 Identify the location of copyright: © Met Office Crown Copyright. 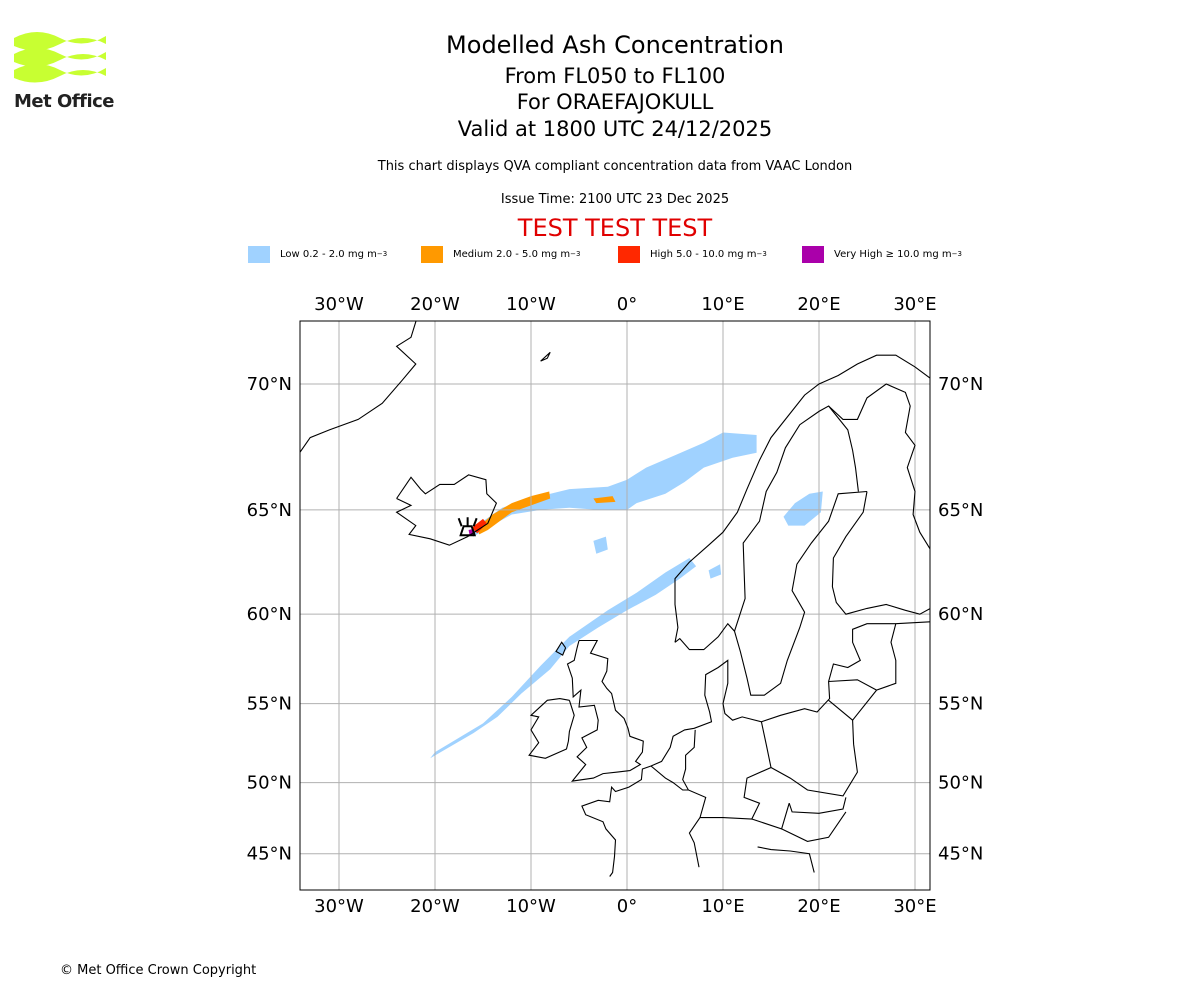
(158, 970).